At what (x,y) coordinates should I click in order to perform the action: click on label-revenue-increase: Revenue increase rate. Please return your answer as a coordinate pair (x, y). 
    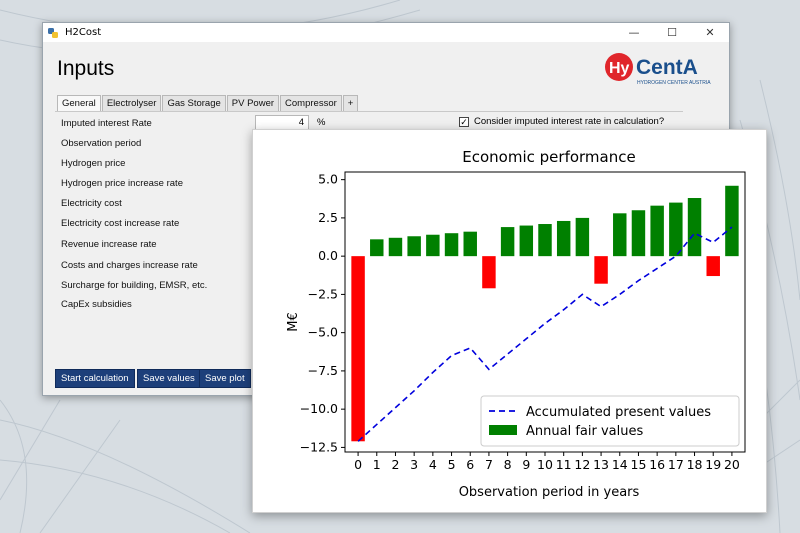
    Looking at the image, I should click on (109, 244).